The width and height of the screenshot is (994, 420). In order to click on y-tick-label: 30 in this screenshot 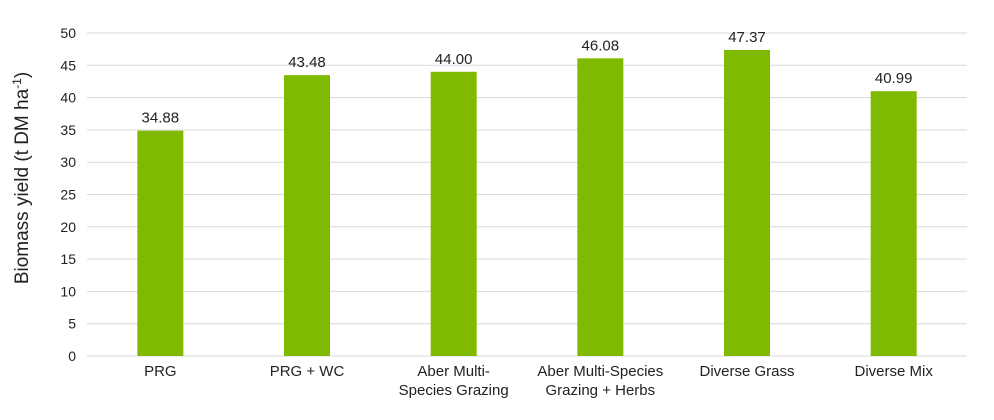, I will do `click(68, 162)`.